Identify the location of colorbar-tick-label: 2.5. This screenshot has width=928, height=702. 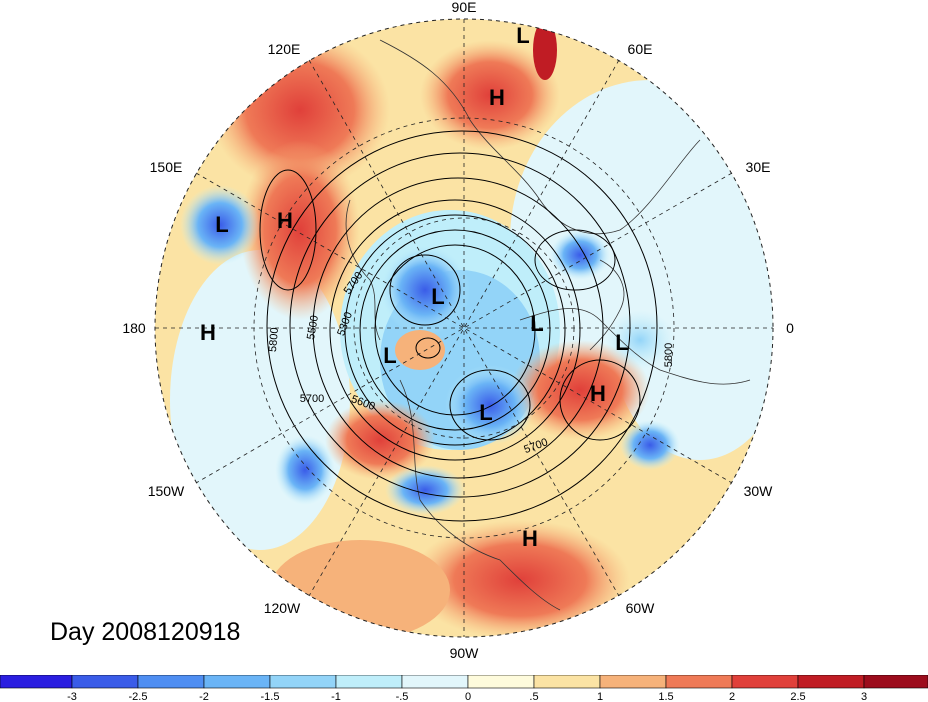
(797, 696).